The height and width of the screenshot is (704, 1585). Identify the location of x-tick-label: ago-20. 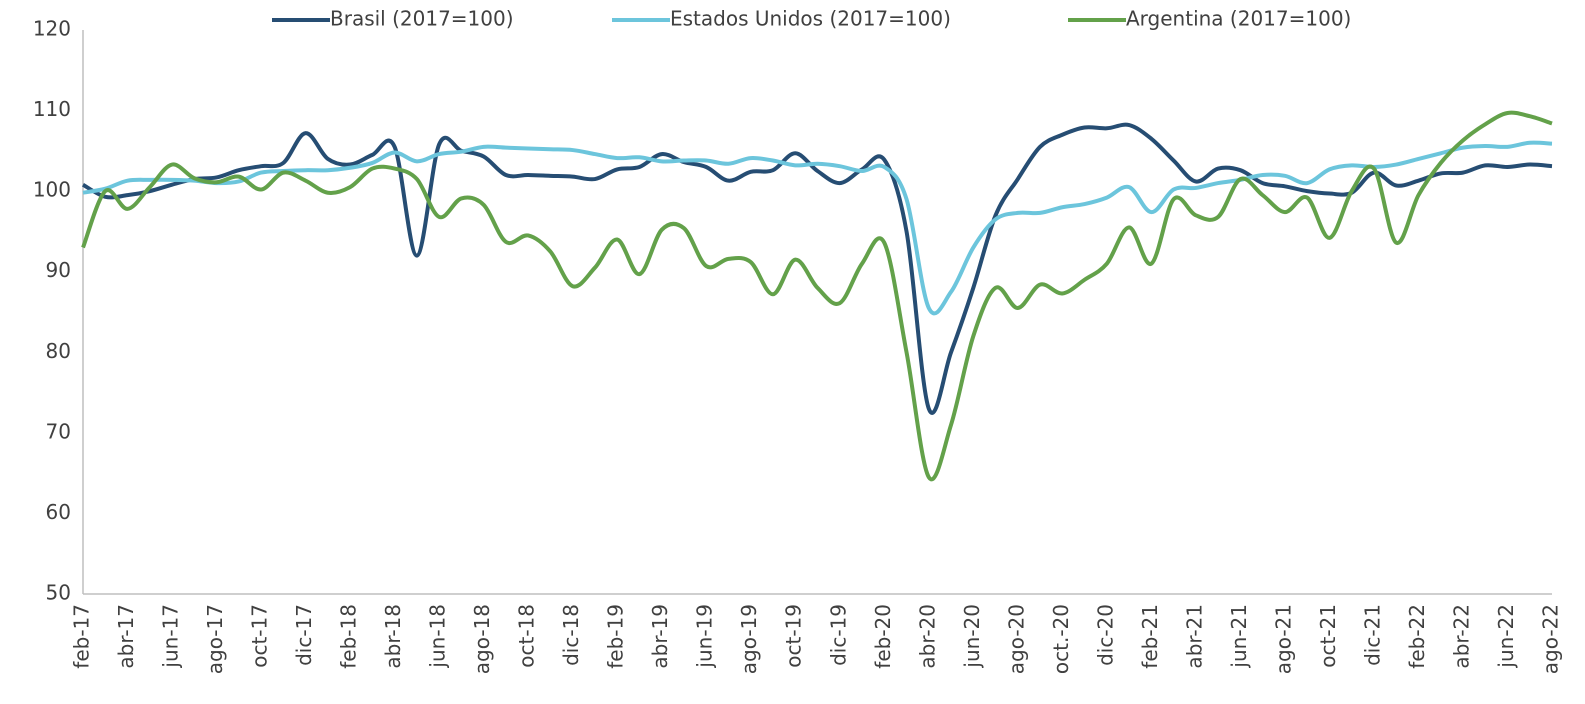
(1016, 639).